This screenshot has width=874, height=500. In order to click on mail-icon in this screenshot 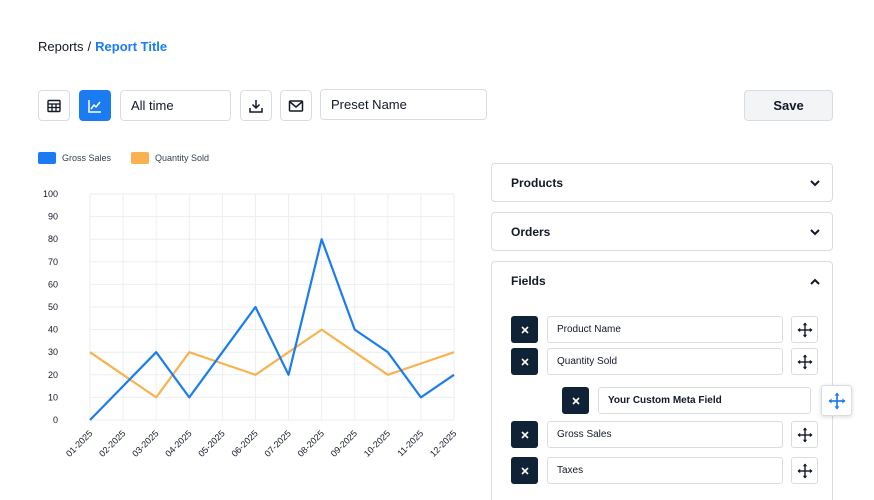, I will do `click(296, 105)`.